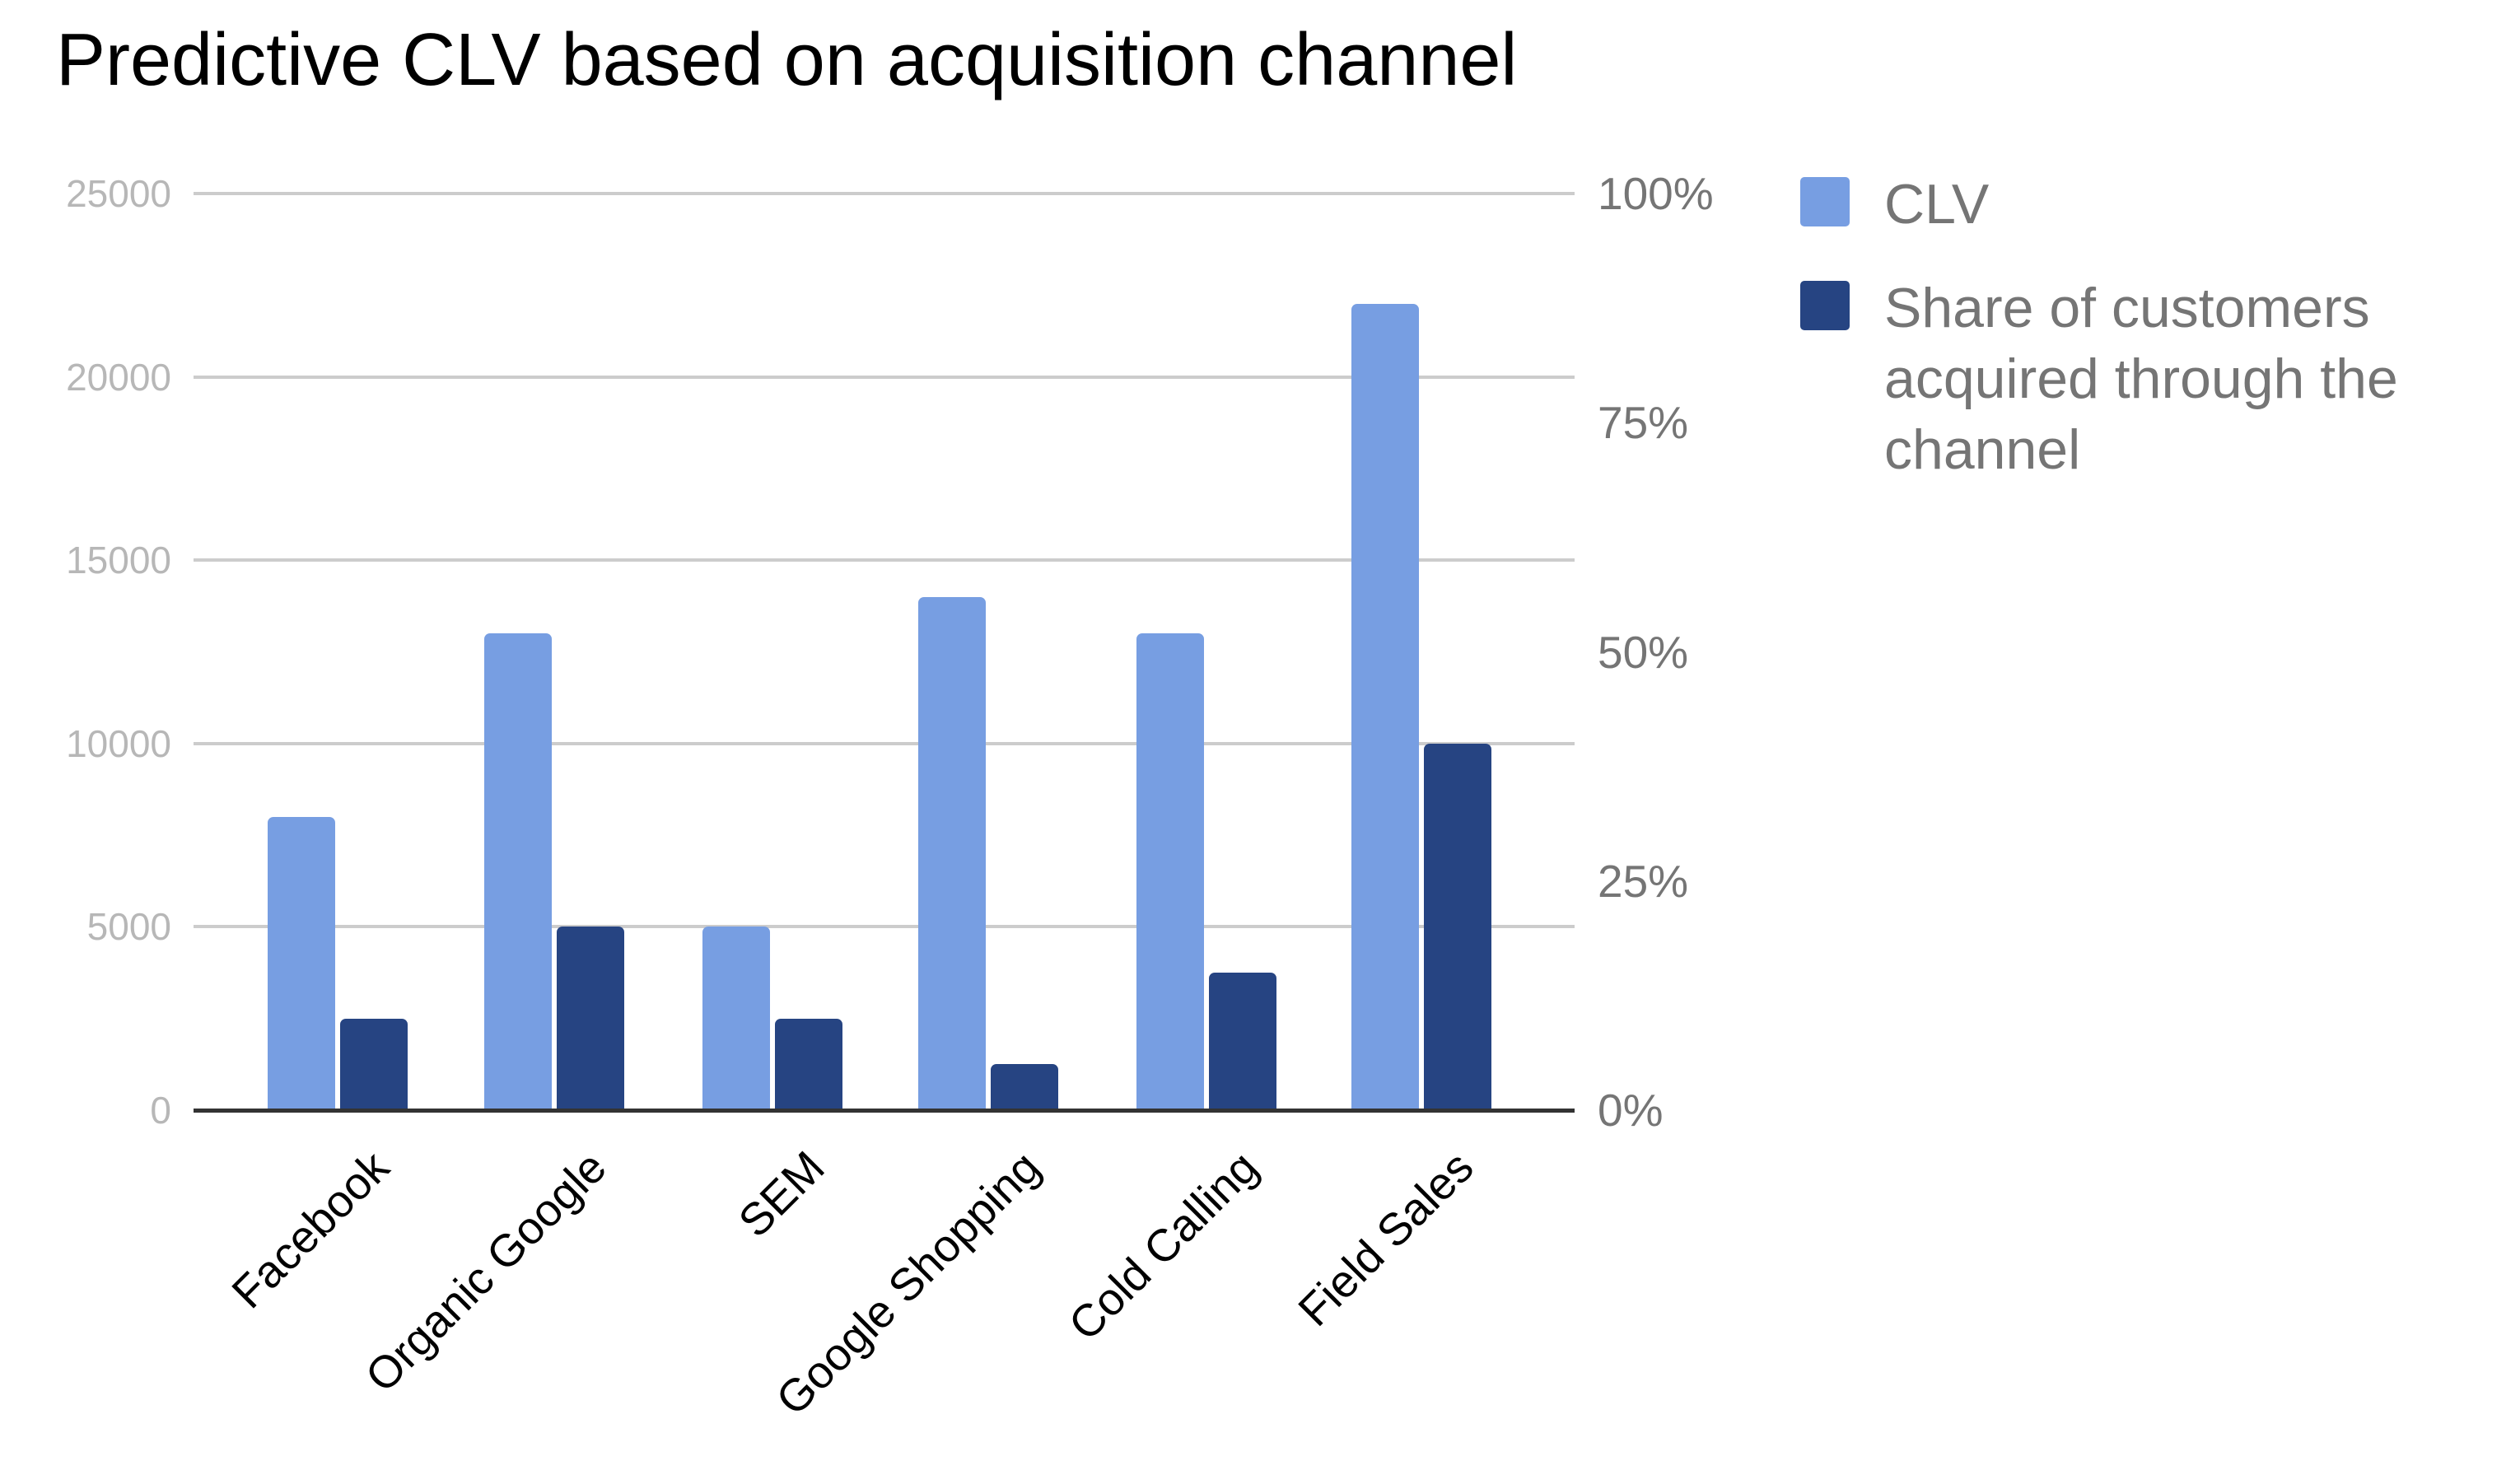  I want to click on legend-label: CLV, so click(1937, 205).